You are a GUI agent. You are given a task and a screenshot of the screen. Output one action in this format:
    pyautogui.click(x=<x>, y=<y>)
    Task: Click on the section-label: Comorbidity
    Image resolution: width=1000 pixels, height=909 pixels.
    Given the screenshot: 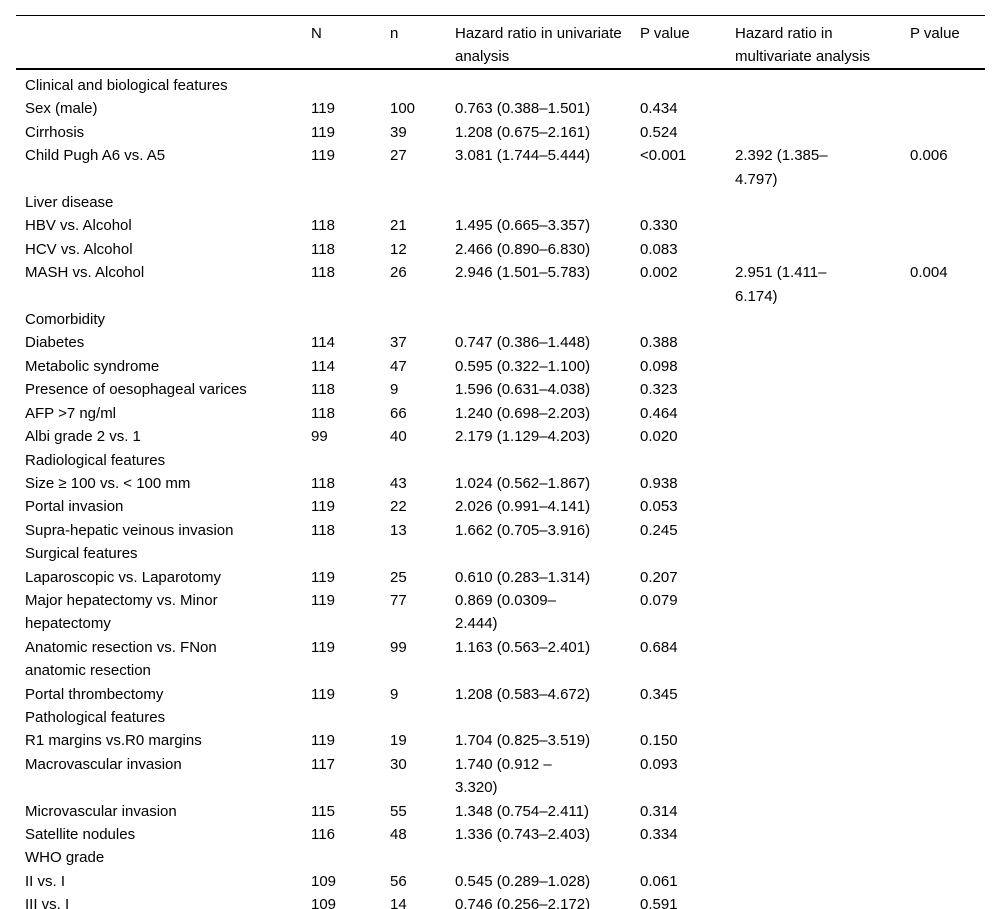 What is the action you would take?
    pyautogui.click(x=65, y=320)
    